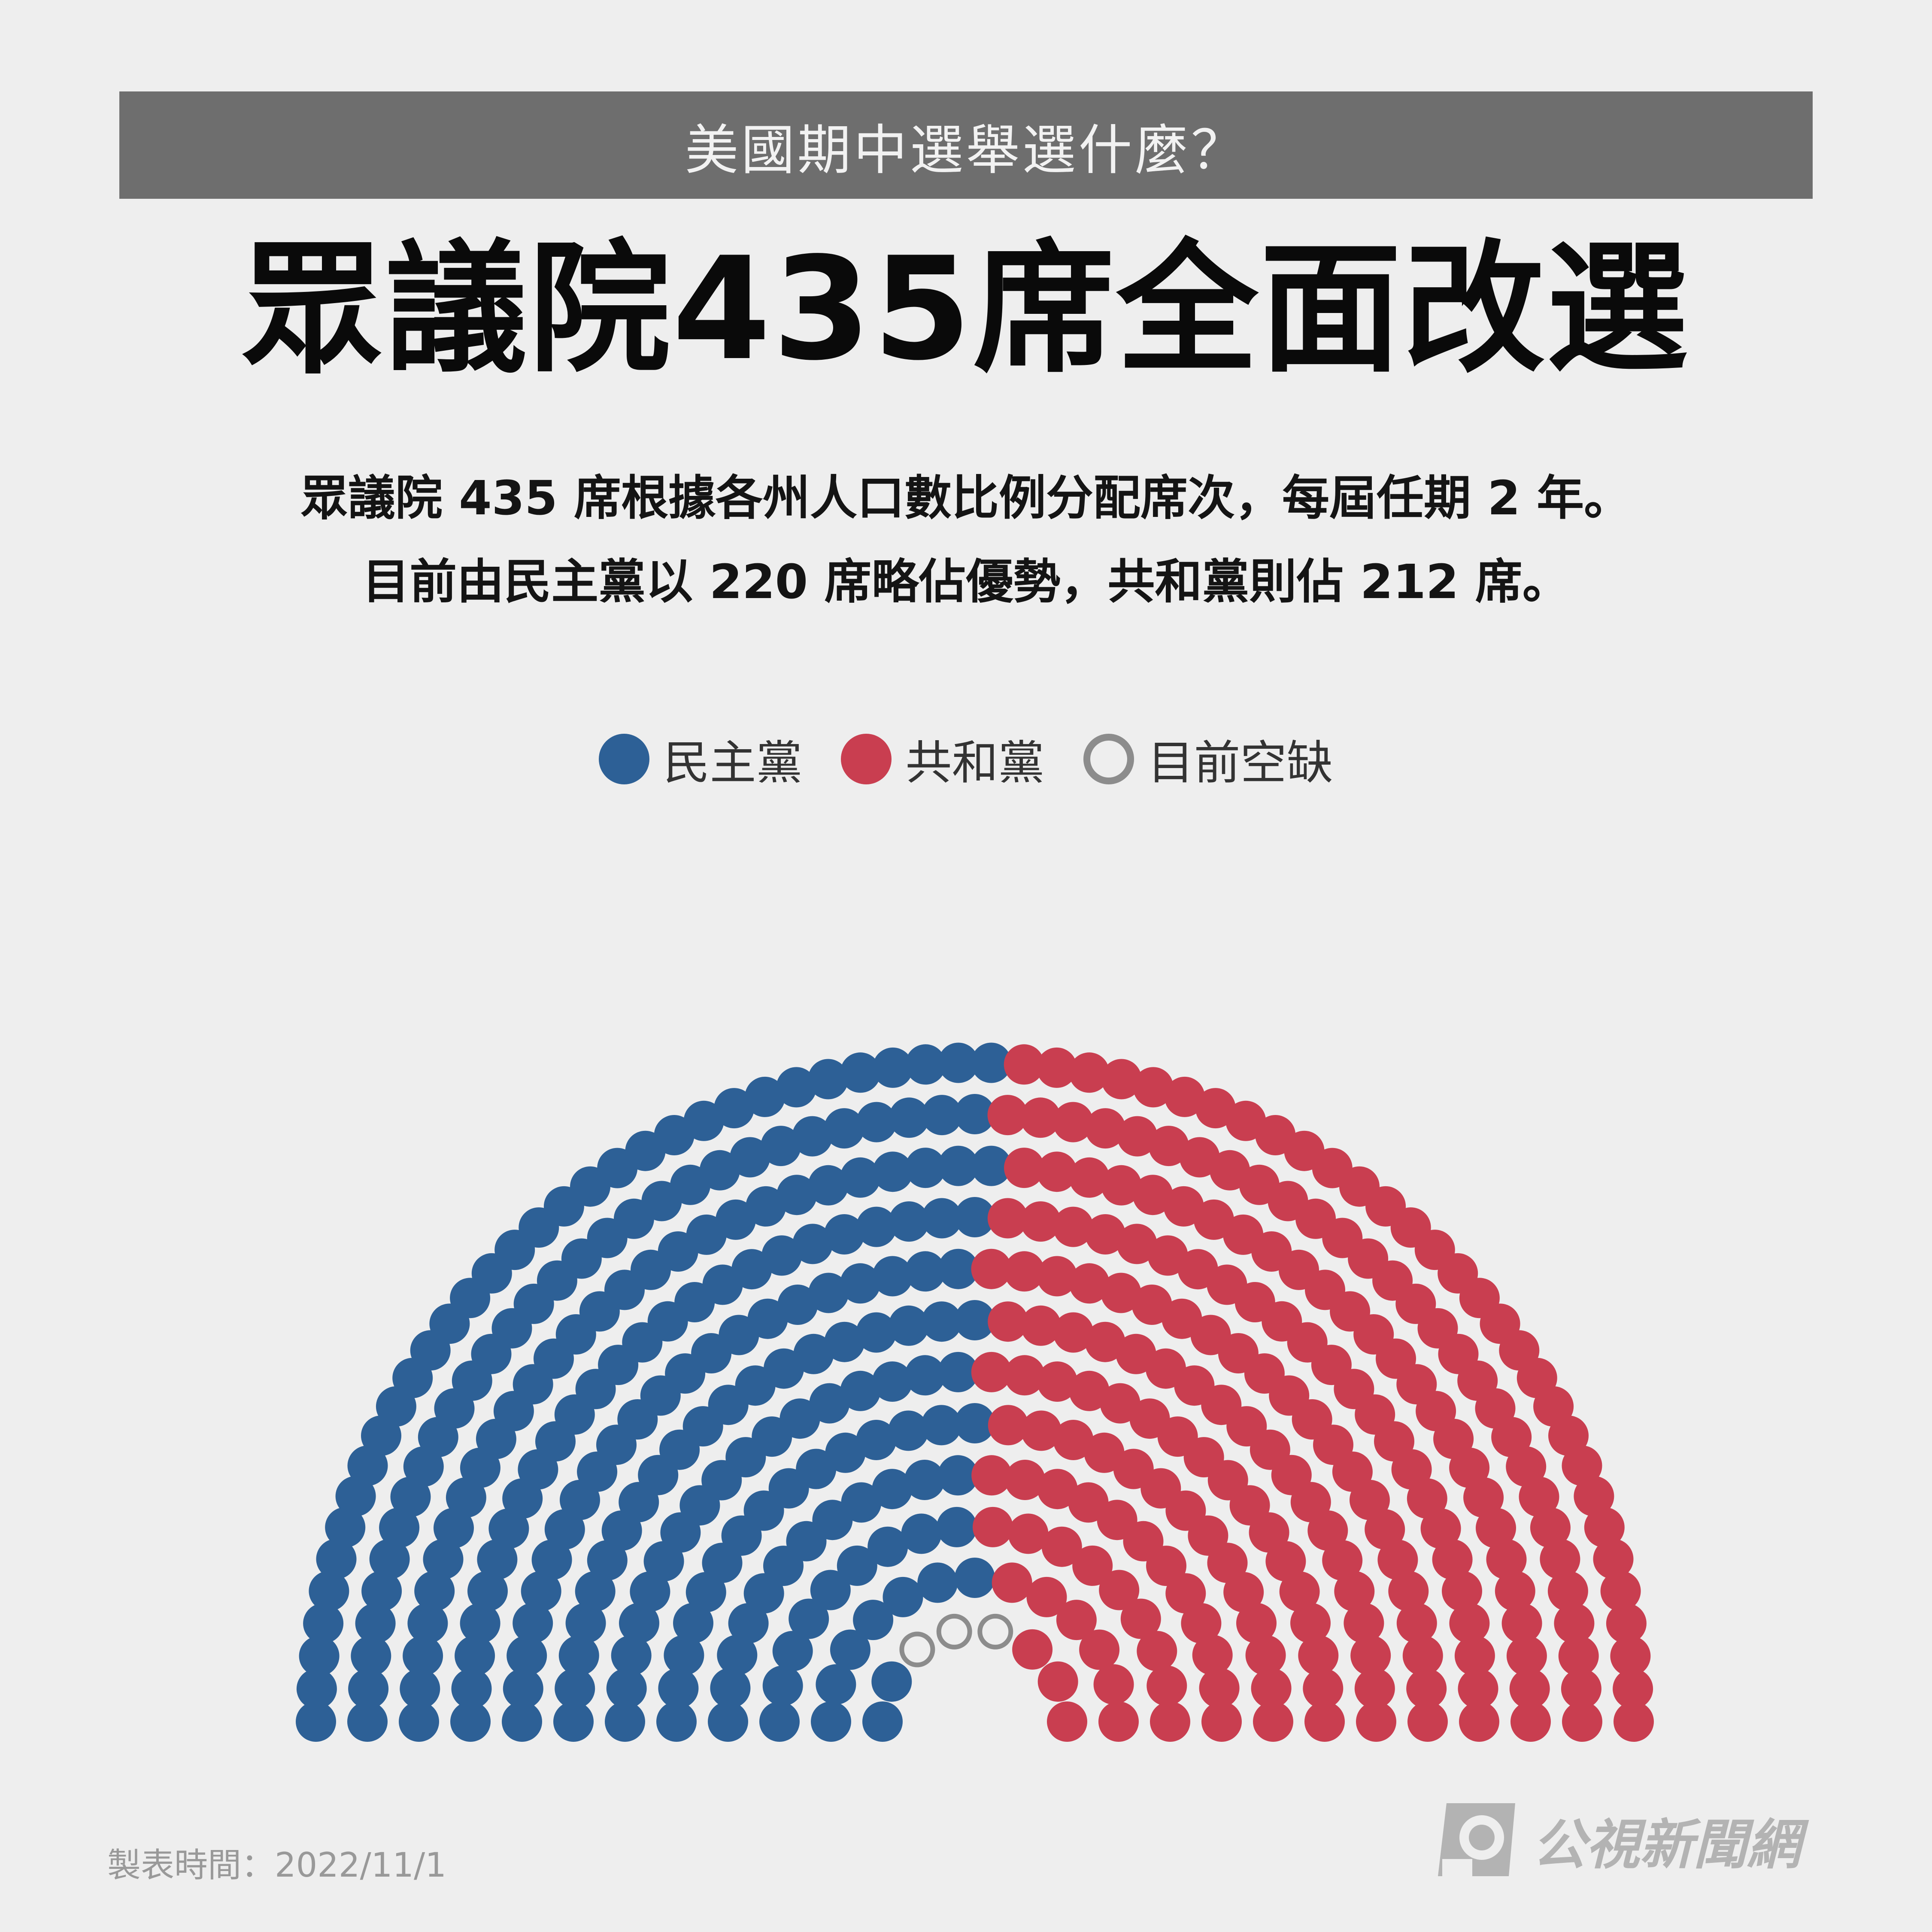 This screenshot has height=1932, width=1932. I want to click on pts-logo-icon, so click(1476, 1839).